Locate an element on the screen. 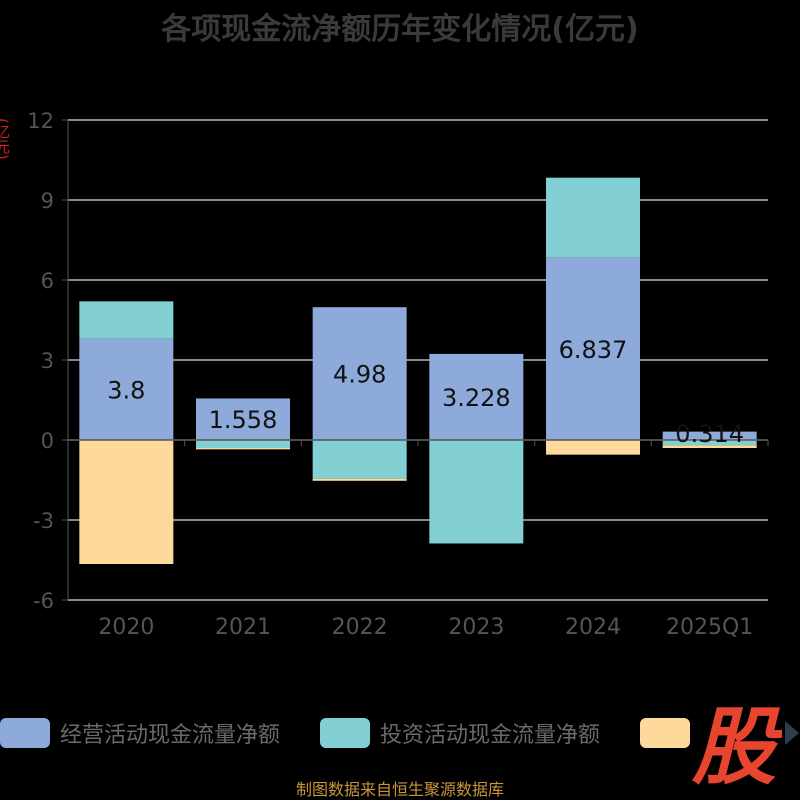  x-tick-label: 2025Q1 is located at coordinates (709, 627).